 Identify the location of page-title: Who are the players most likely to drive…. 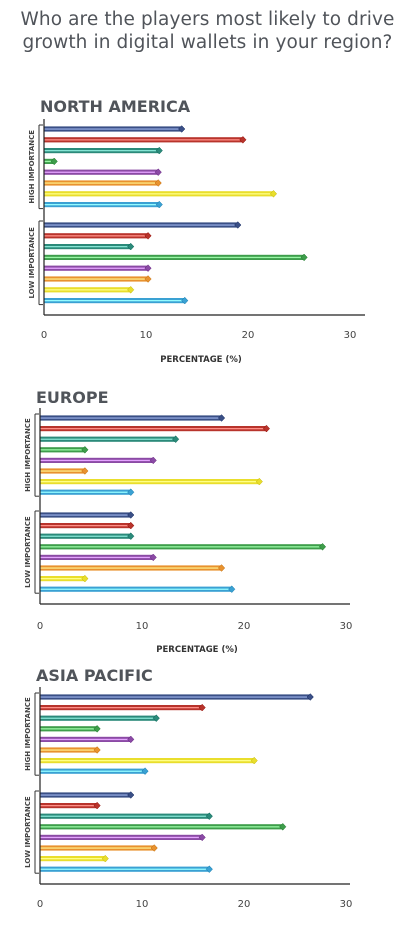
(207, 31).